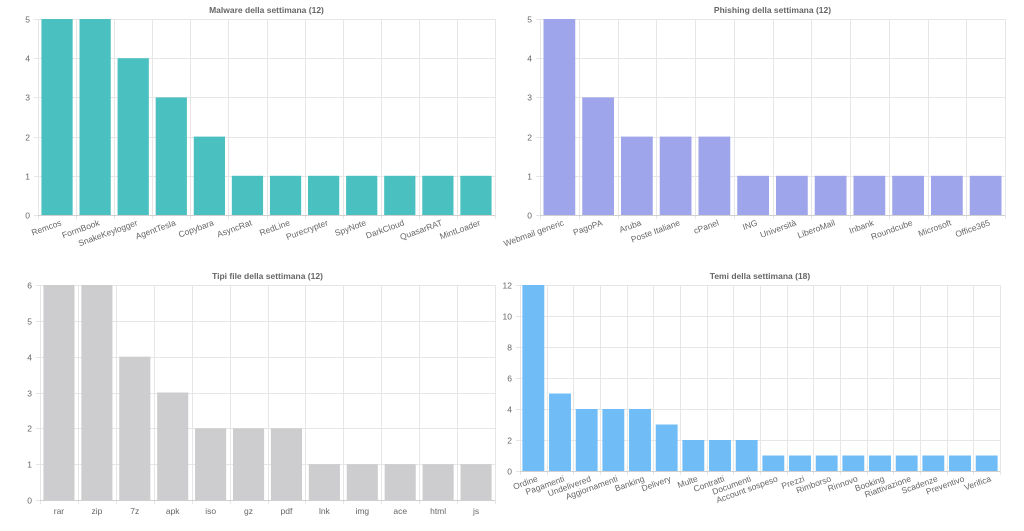 This screenshot has width=1024, height=531. Describe the element at coordinates (509, 348) in the screenshot. I see `y-tick-label: 8` at that location.